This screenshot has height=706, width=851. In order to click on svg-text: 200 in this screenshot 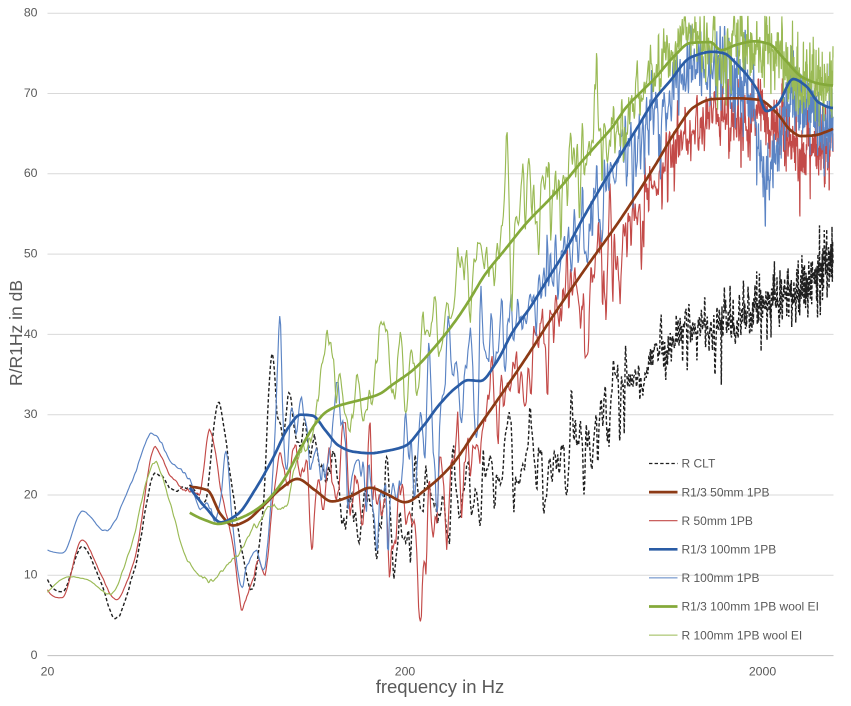, I will do `click(405, 672)`.